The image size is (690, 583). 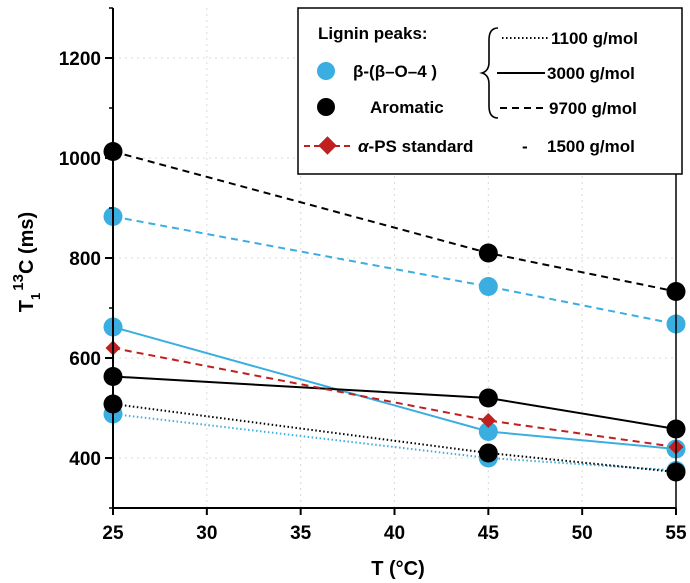 What do you see at coordinates (80, 159) in the screenshot?
I see `y-tick-label: 1000` at bounding box center [80, 159].